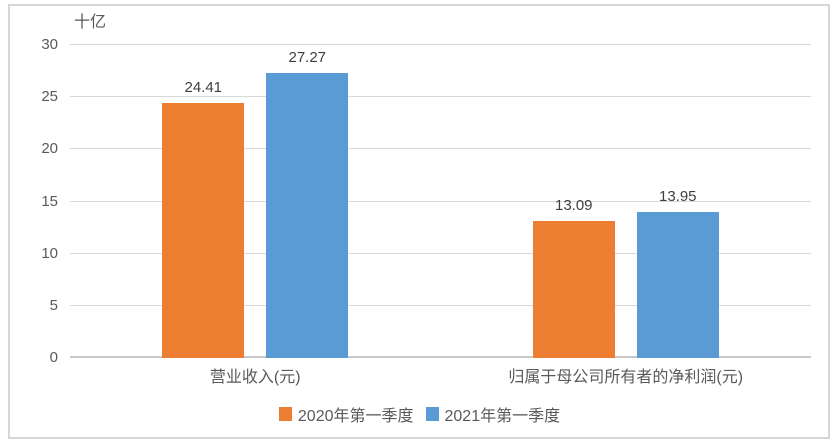 This screenshot has width=839, height=447. What do you see at coordinates (419, 414) in the screenshot?
I see `legend: 2020年第一季度 2021年第一季度` at bounding box center [419, 414].